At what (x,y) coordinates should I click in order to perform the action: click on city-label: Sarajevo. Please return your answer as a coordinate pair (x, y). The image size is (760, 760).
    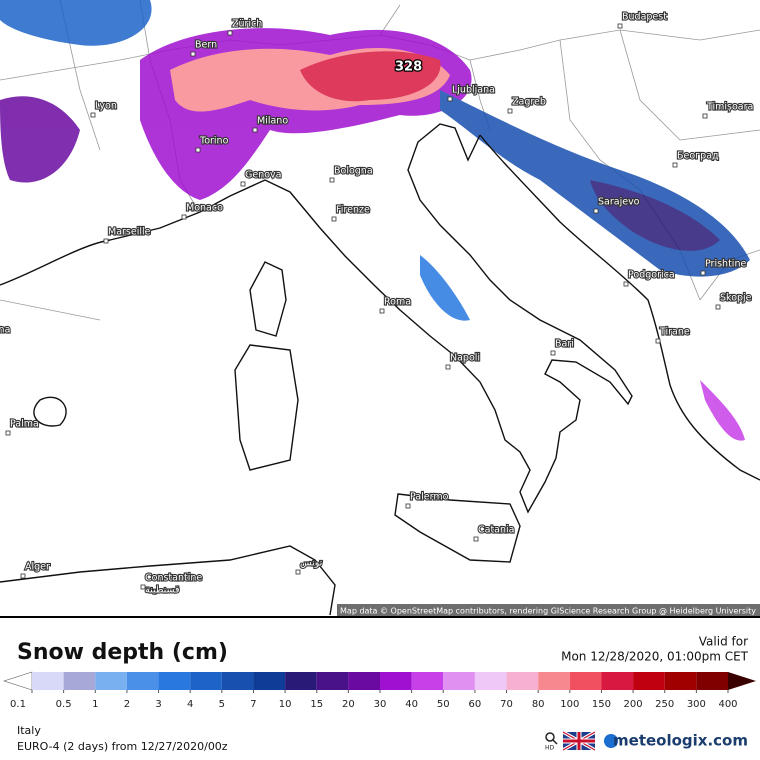
    Looking at the image, I should click on (619, 202).